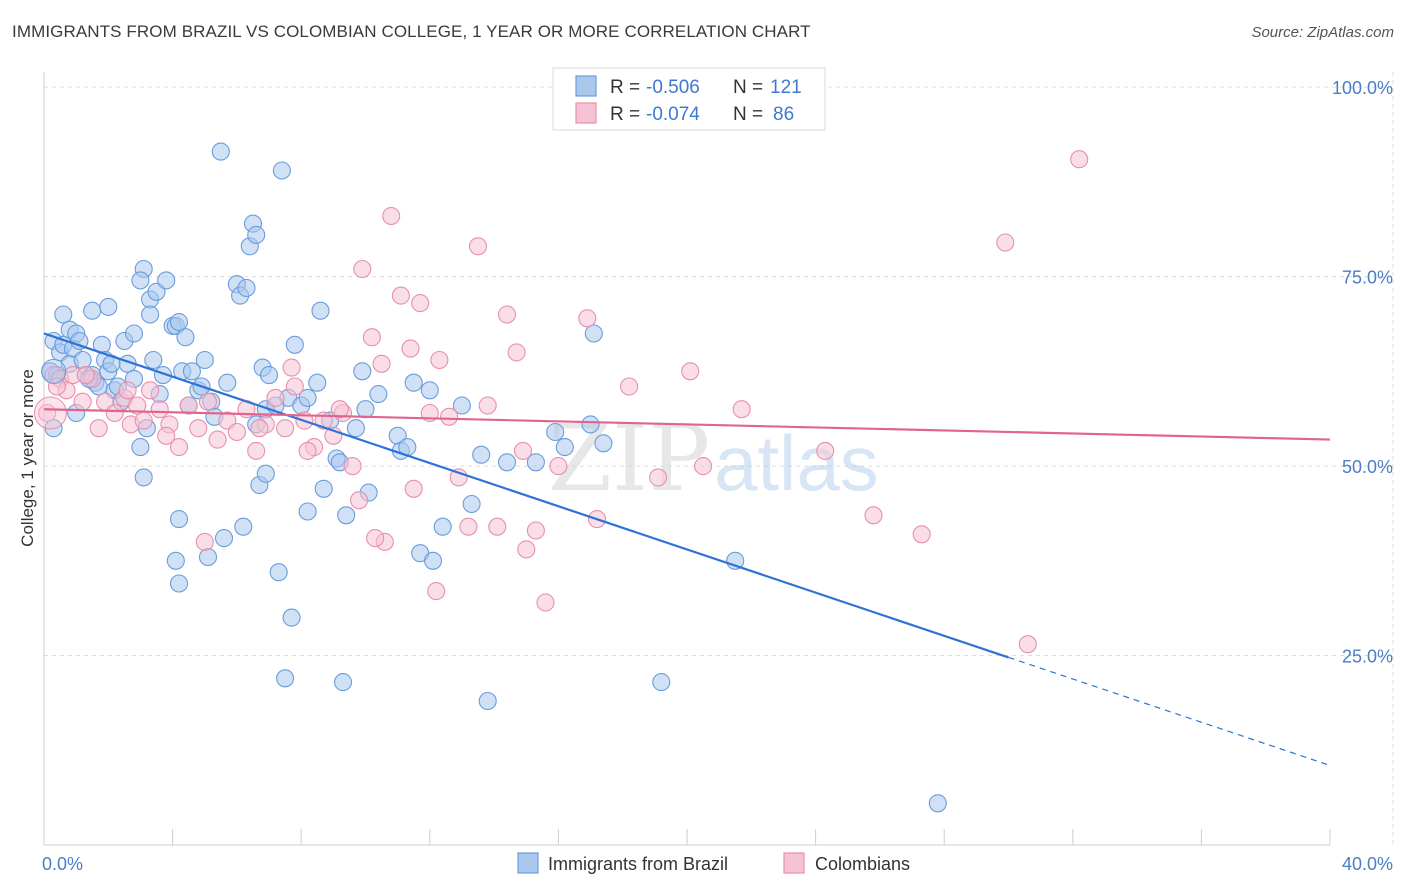 This screenshot has height=892, width=1406. What do you see at coordinates (783, 114) in the screenshot?
I see `legend-n-value-2: 86` at bounding box center [783, 114].